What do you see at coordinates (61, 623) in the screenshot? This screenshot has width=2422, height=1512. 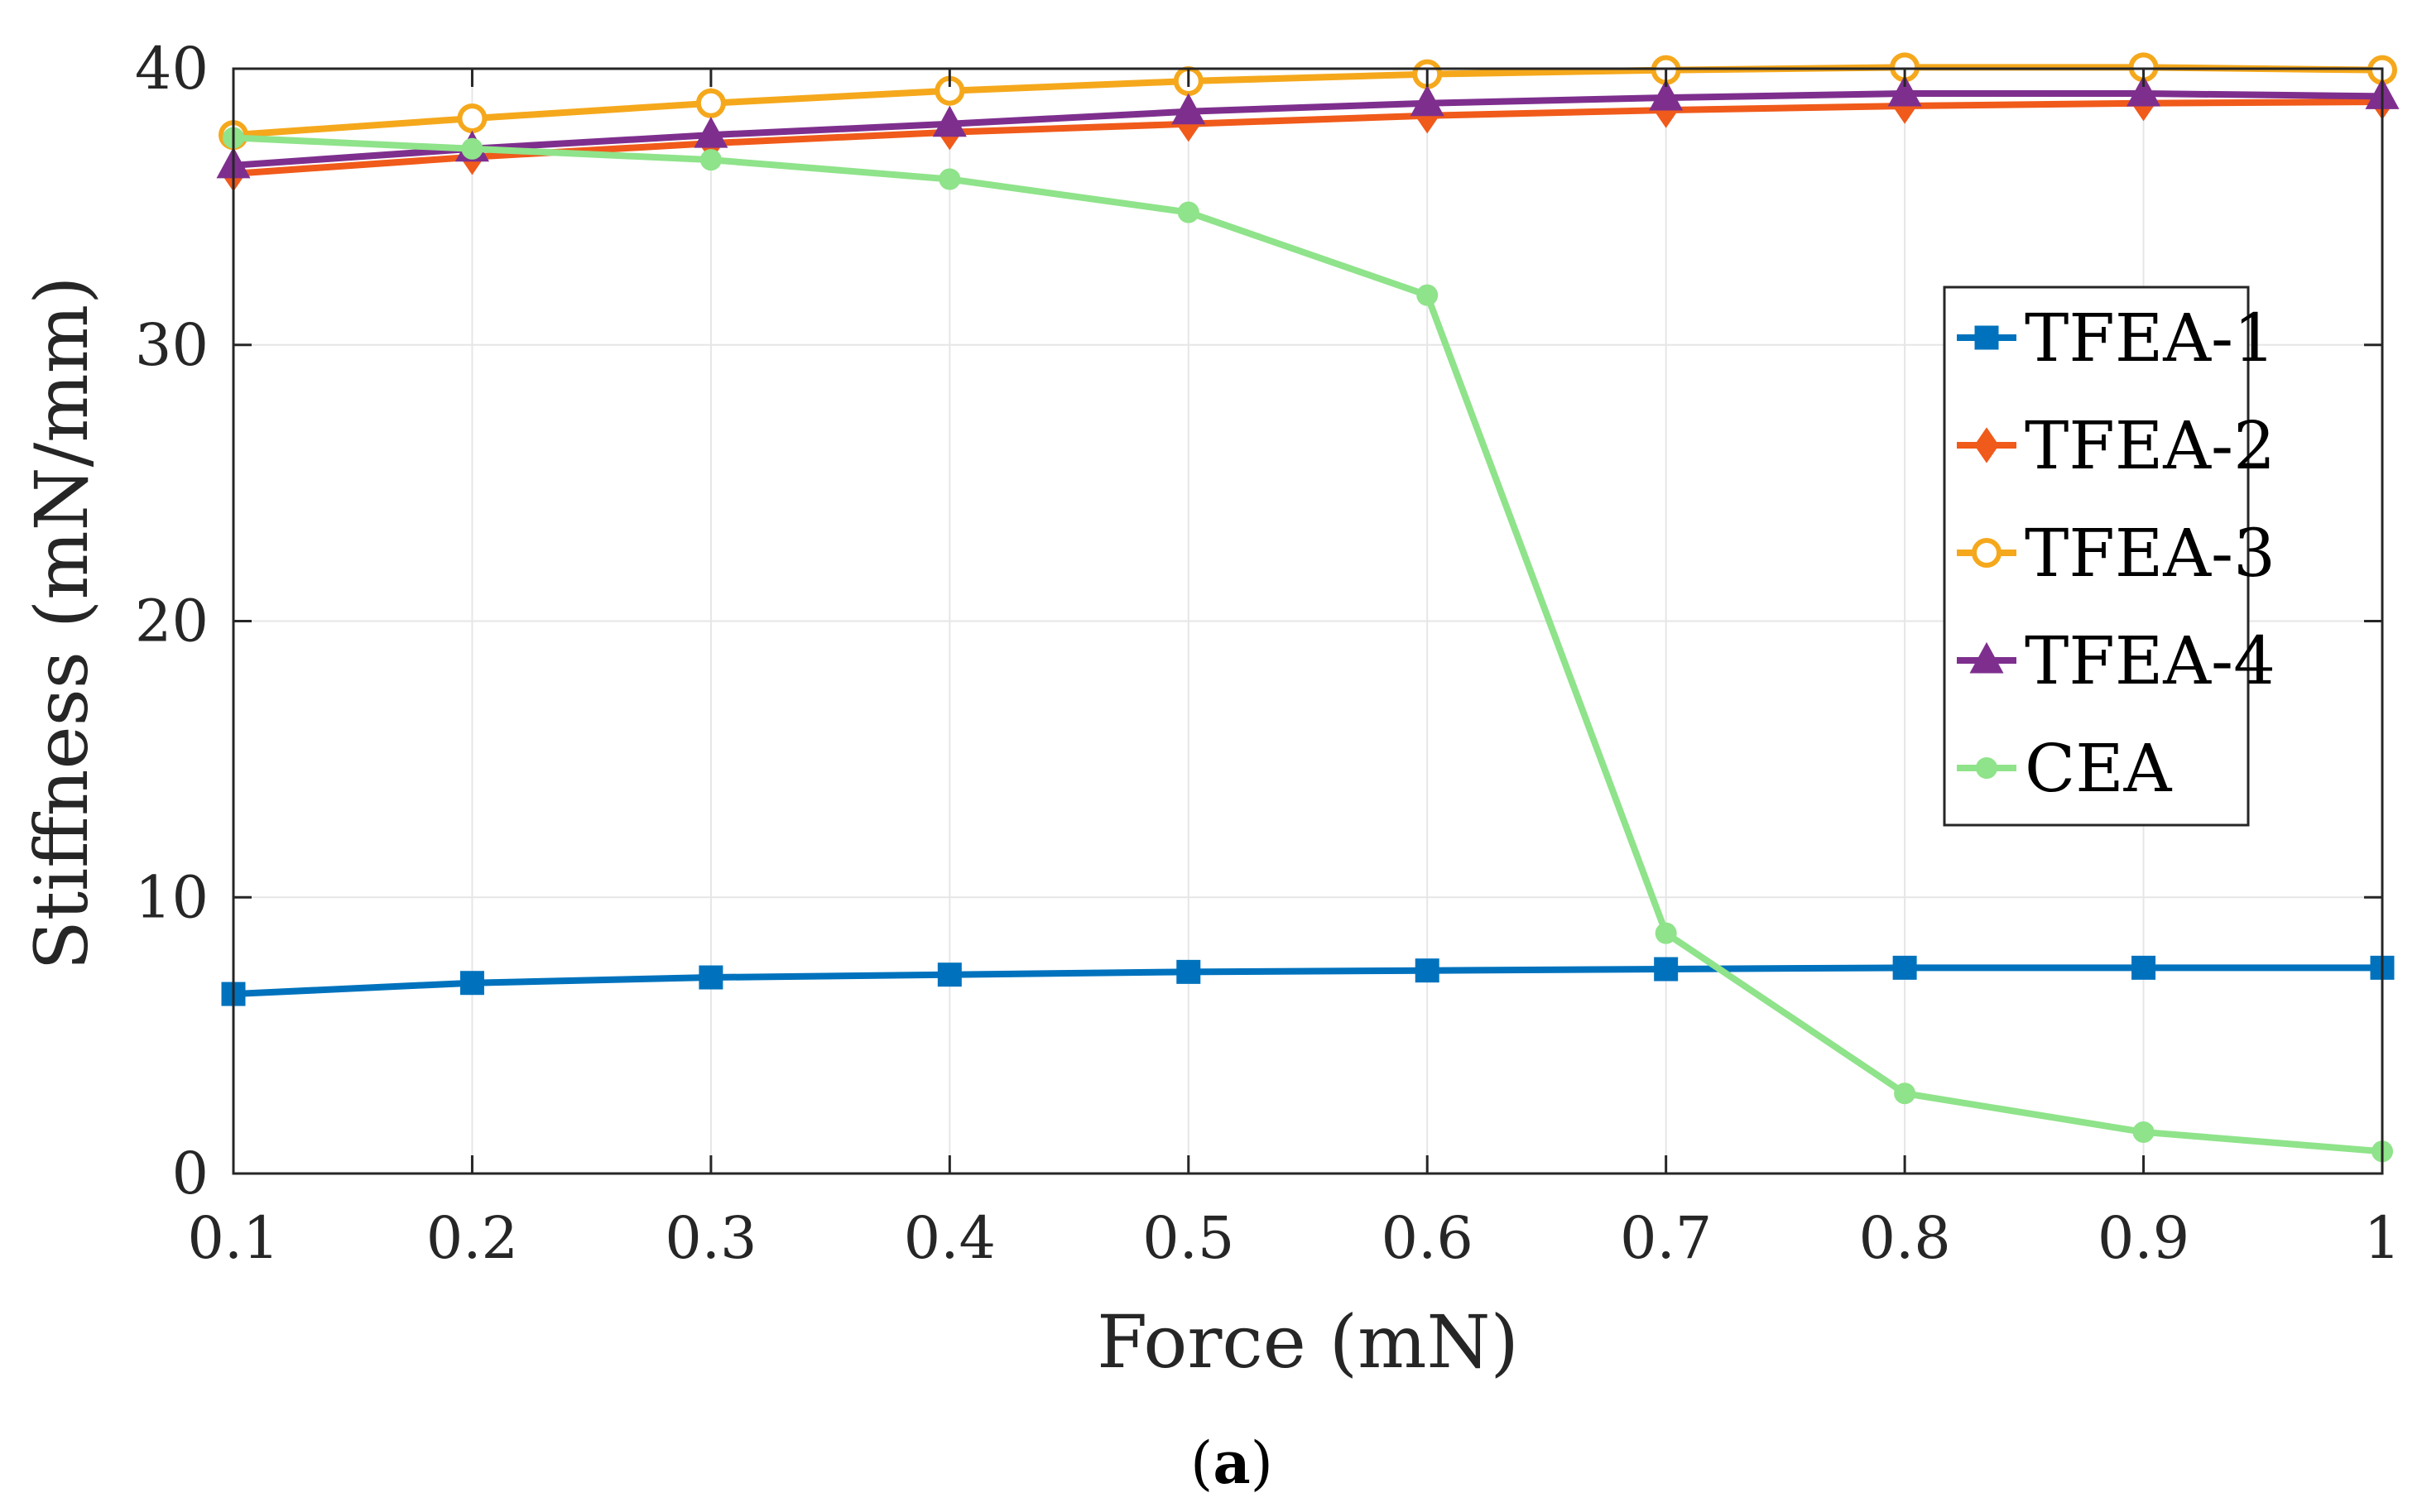 I see `y-axis-label: Stiffness (mN/mm)` at bounding box center [61, 623].